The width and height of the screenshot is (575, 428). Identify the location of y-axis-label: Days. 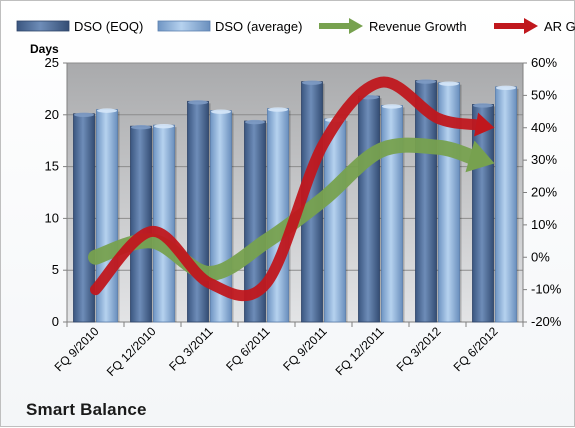
(44, 49).